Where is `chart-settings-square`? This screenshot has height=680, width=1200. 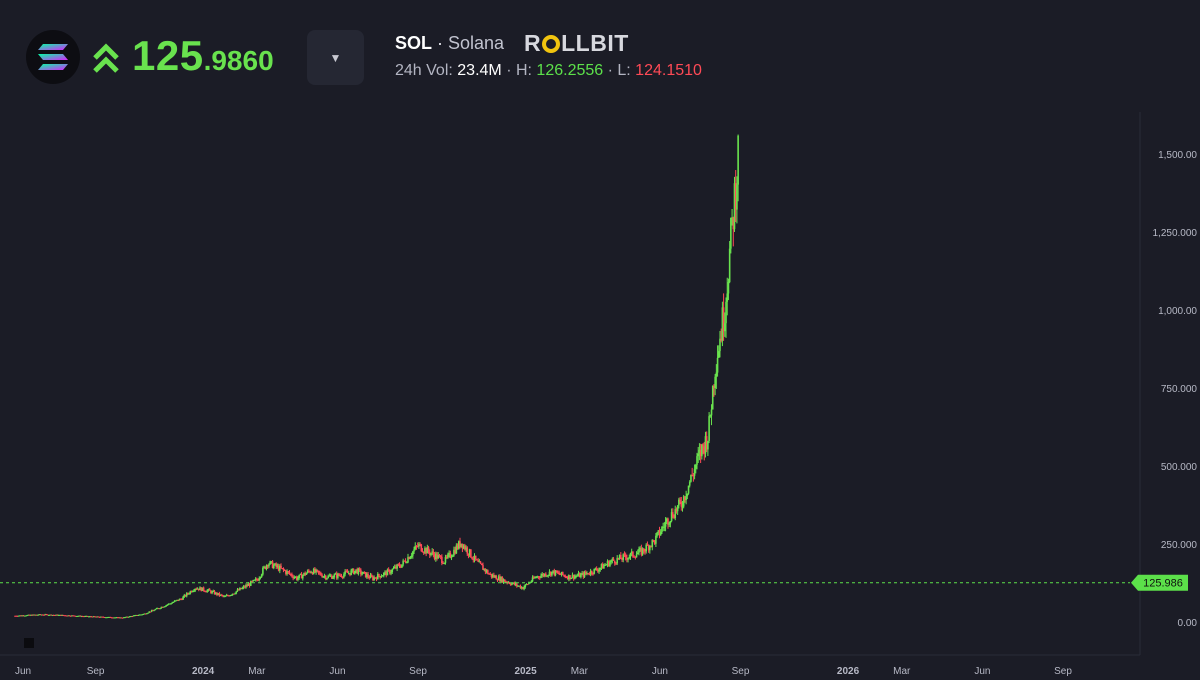
chart-settings-square is located at coordinates (29, 643).